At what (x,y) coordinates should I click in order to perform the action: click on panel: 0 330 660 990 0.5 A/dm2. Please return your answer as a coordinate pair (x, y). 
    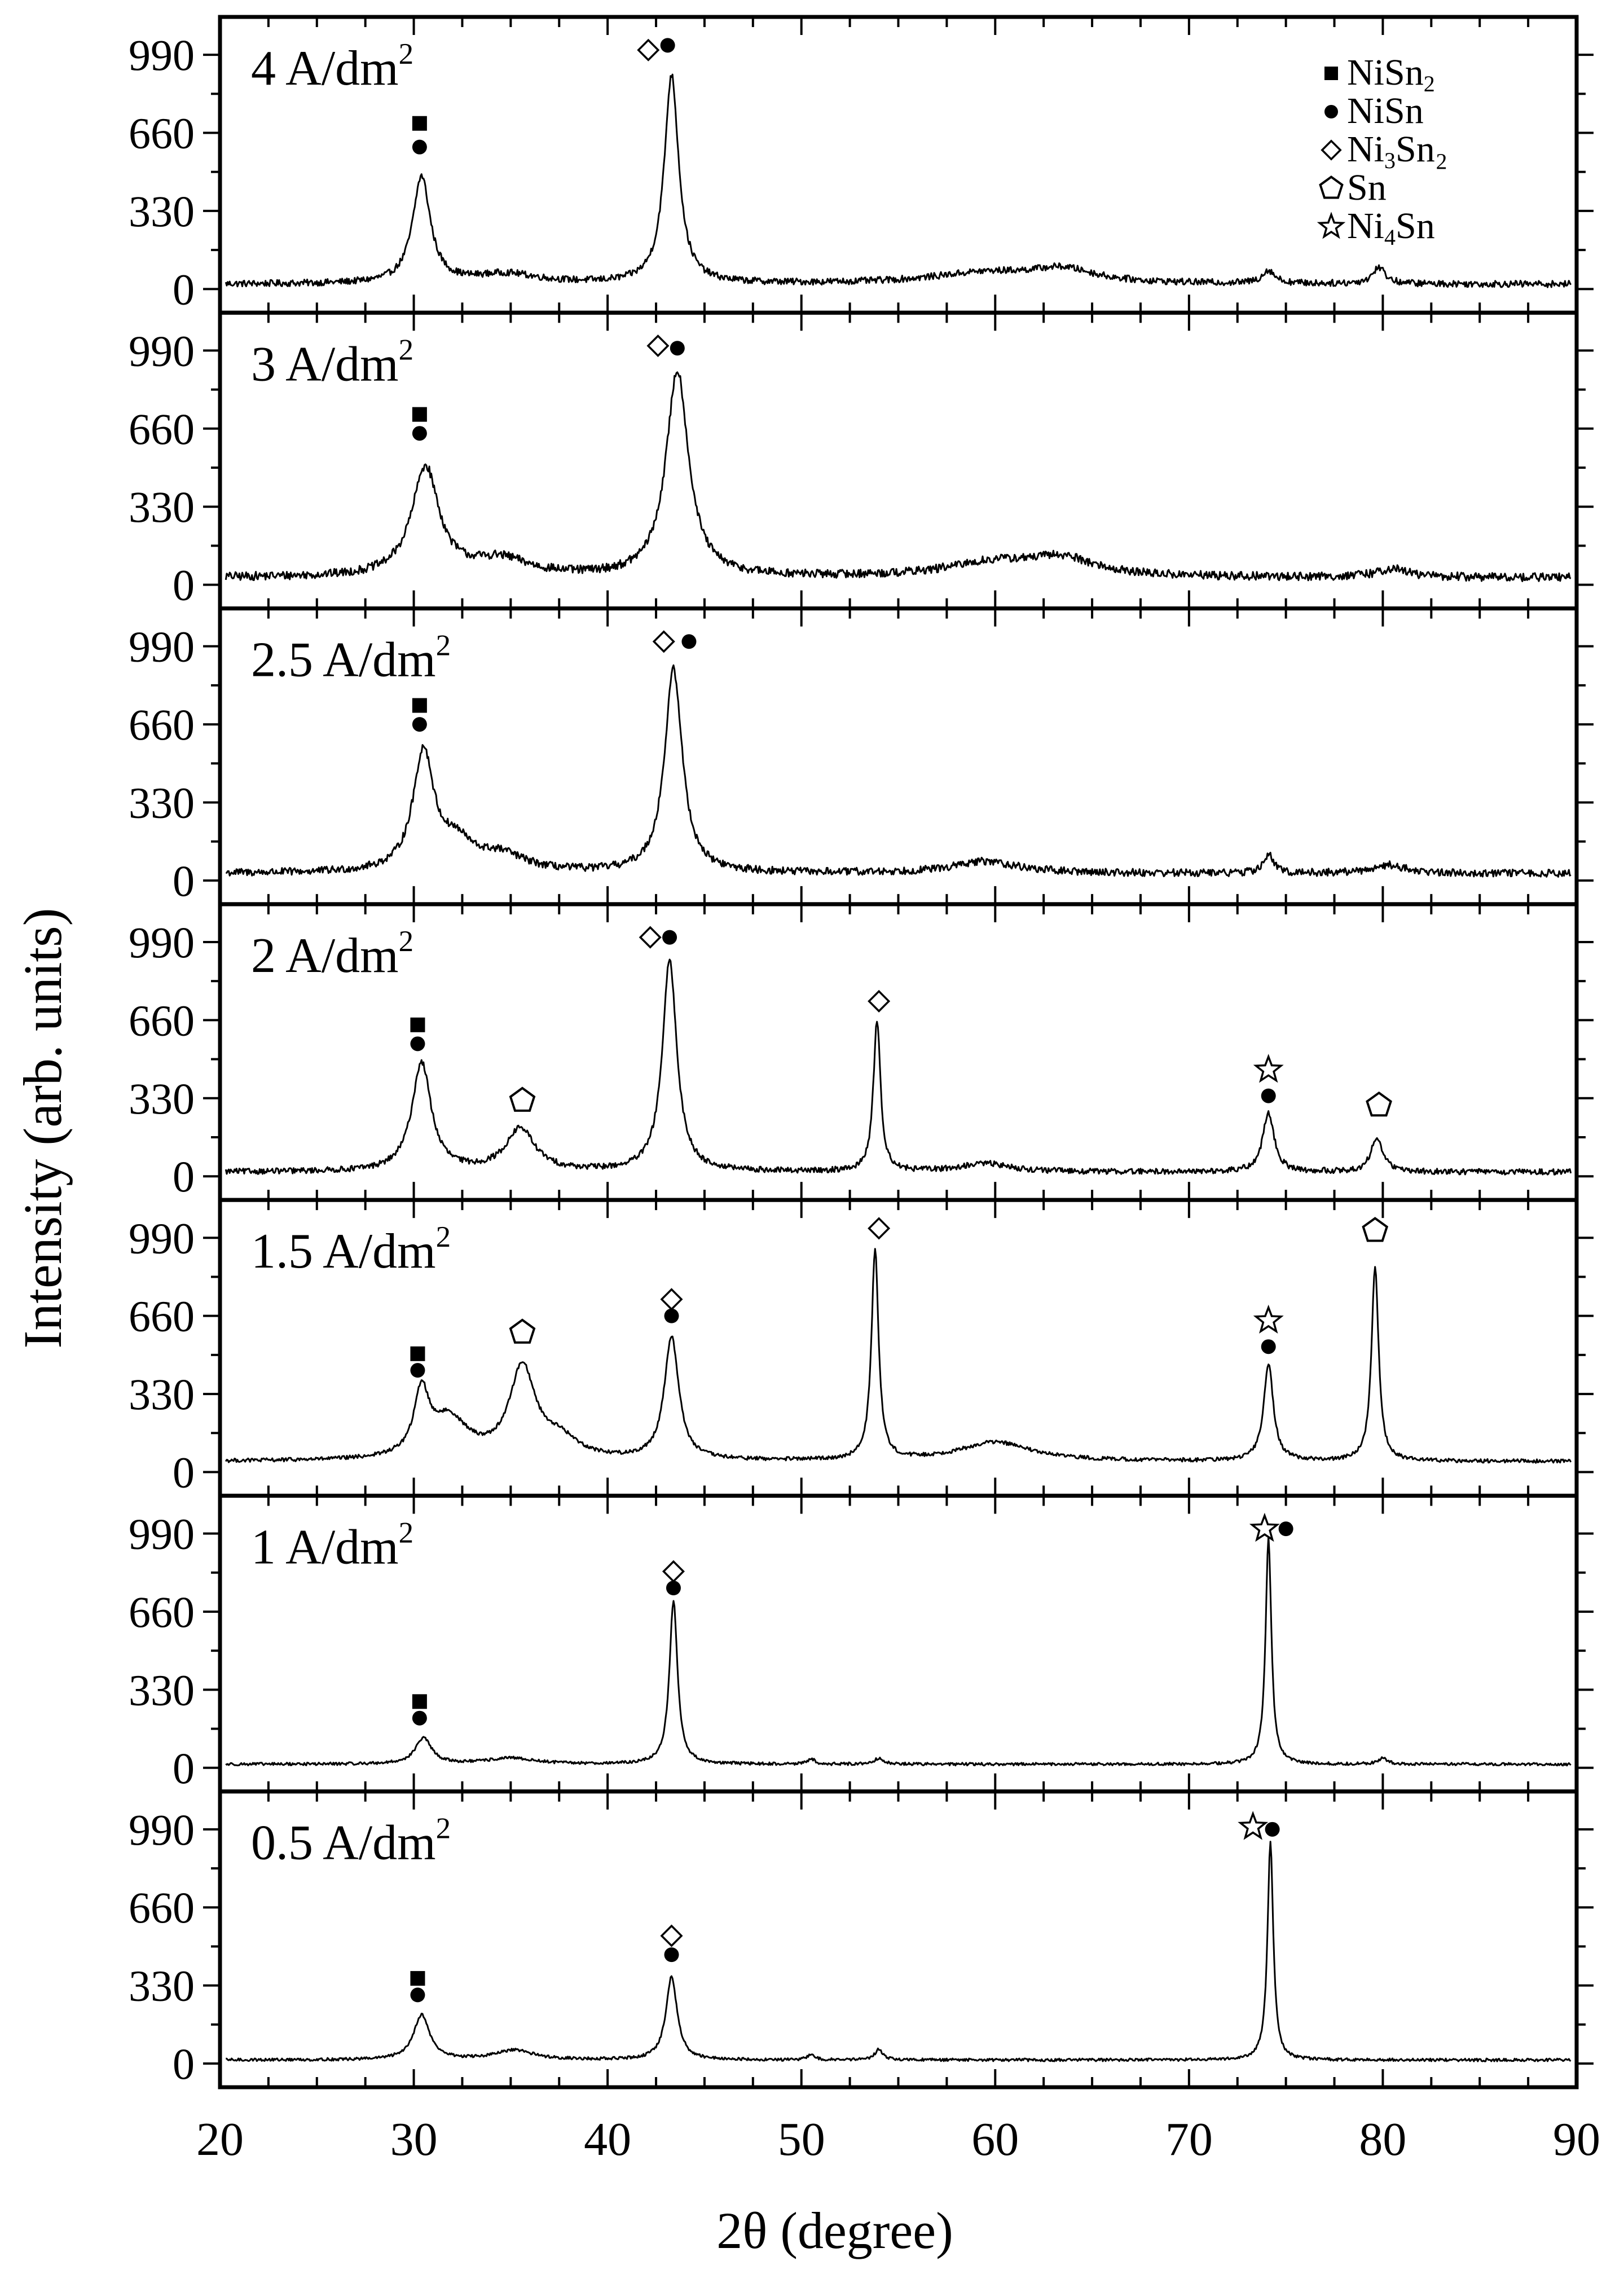
    Looking at the image, I should click on (862, 1939).